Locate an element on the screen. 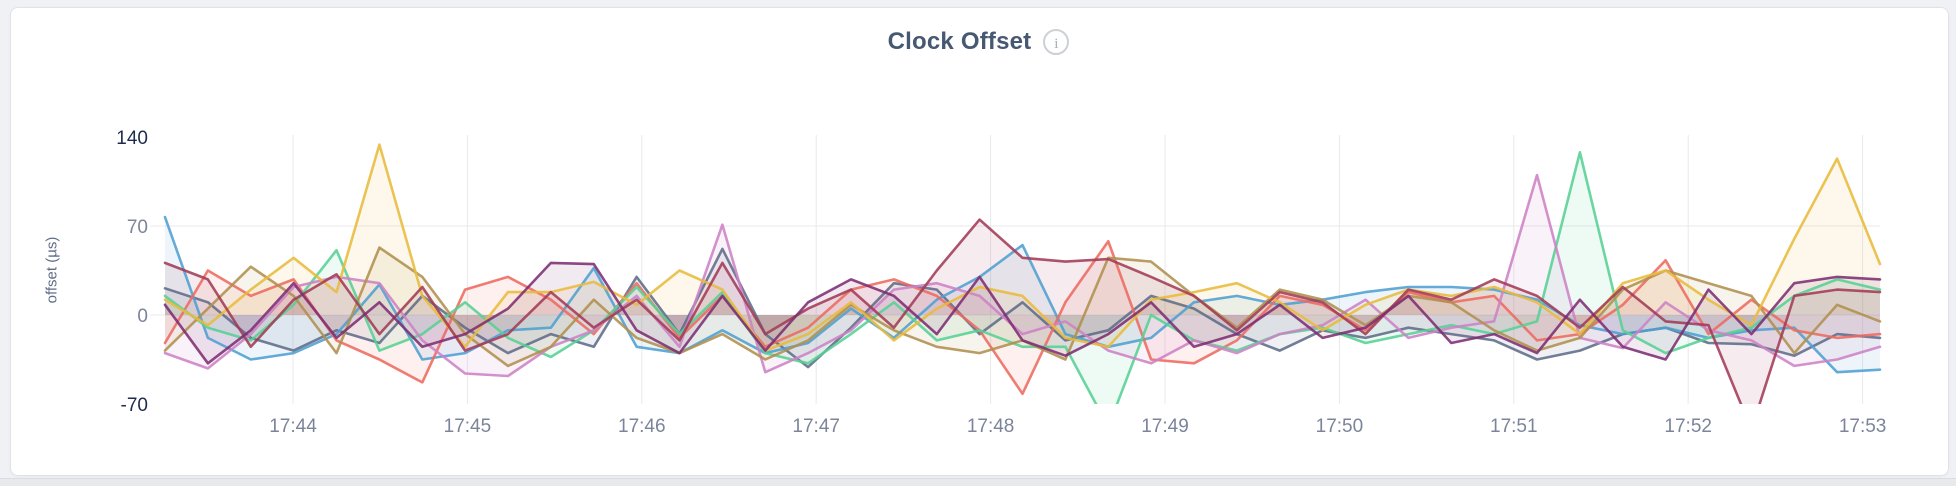  y-tick-label: -70 is located at coordinates (134, 405).